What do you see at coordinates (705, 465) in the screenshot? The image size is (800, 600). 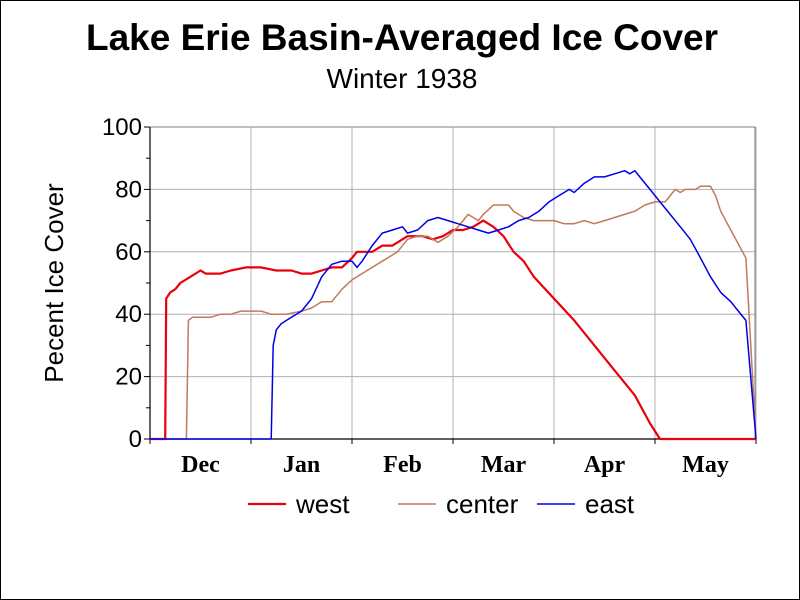 I see `x-tick-label-may: May` at bounding box center [705, 465].